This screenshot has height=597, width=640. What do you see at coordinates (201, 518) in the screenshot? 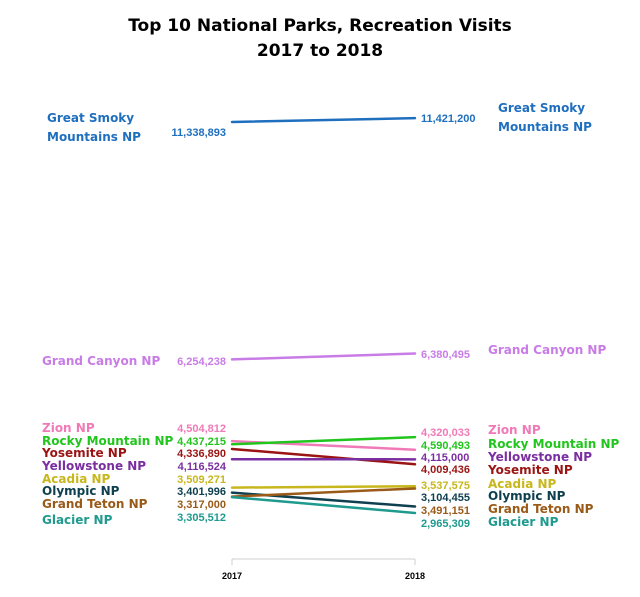
I see `value-label-2017-glacier-np: 3,305,512` at bounding box center [201, 518].